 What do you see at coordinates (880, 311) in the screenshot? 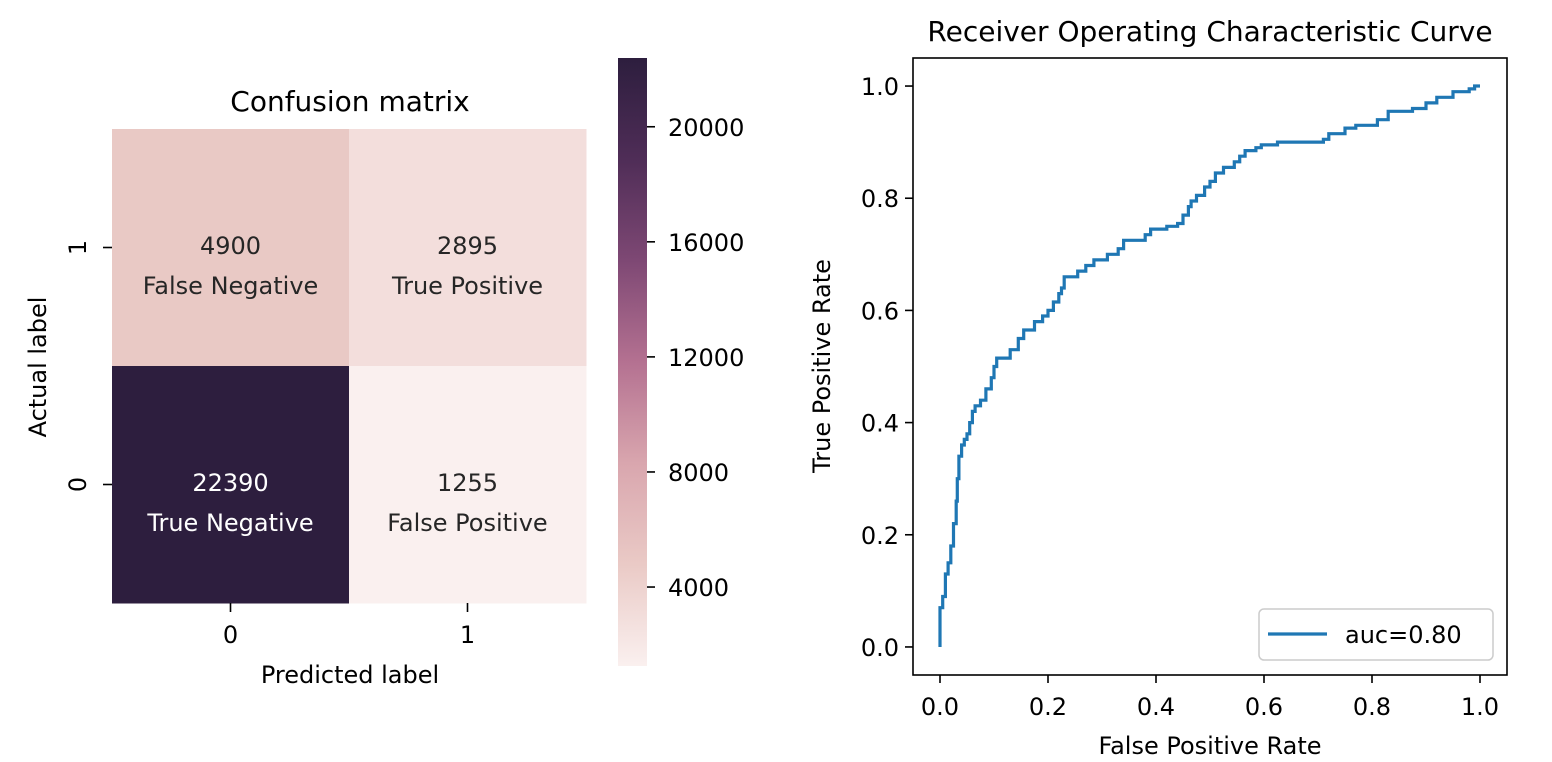
I see `roc-y-tick-label: 0.6` at bounding box center [880, 311].